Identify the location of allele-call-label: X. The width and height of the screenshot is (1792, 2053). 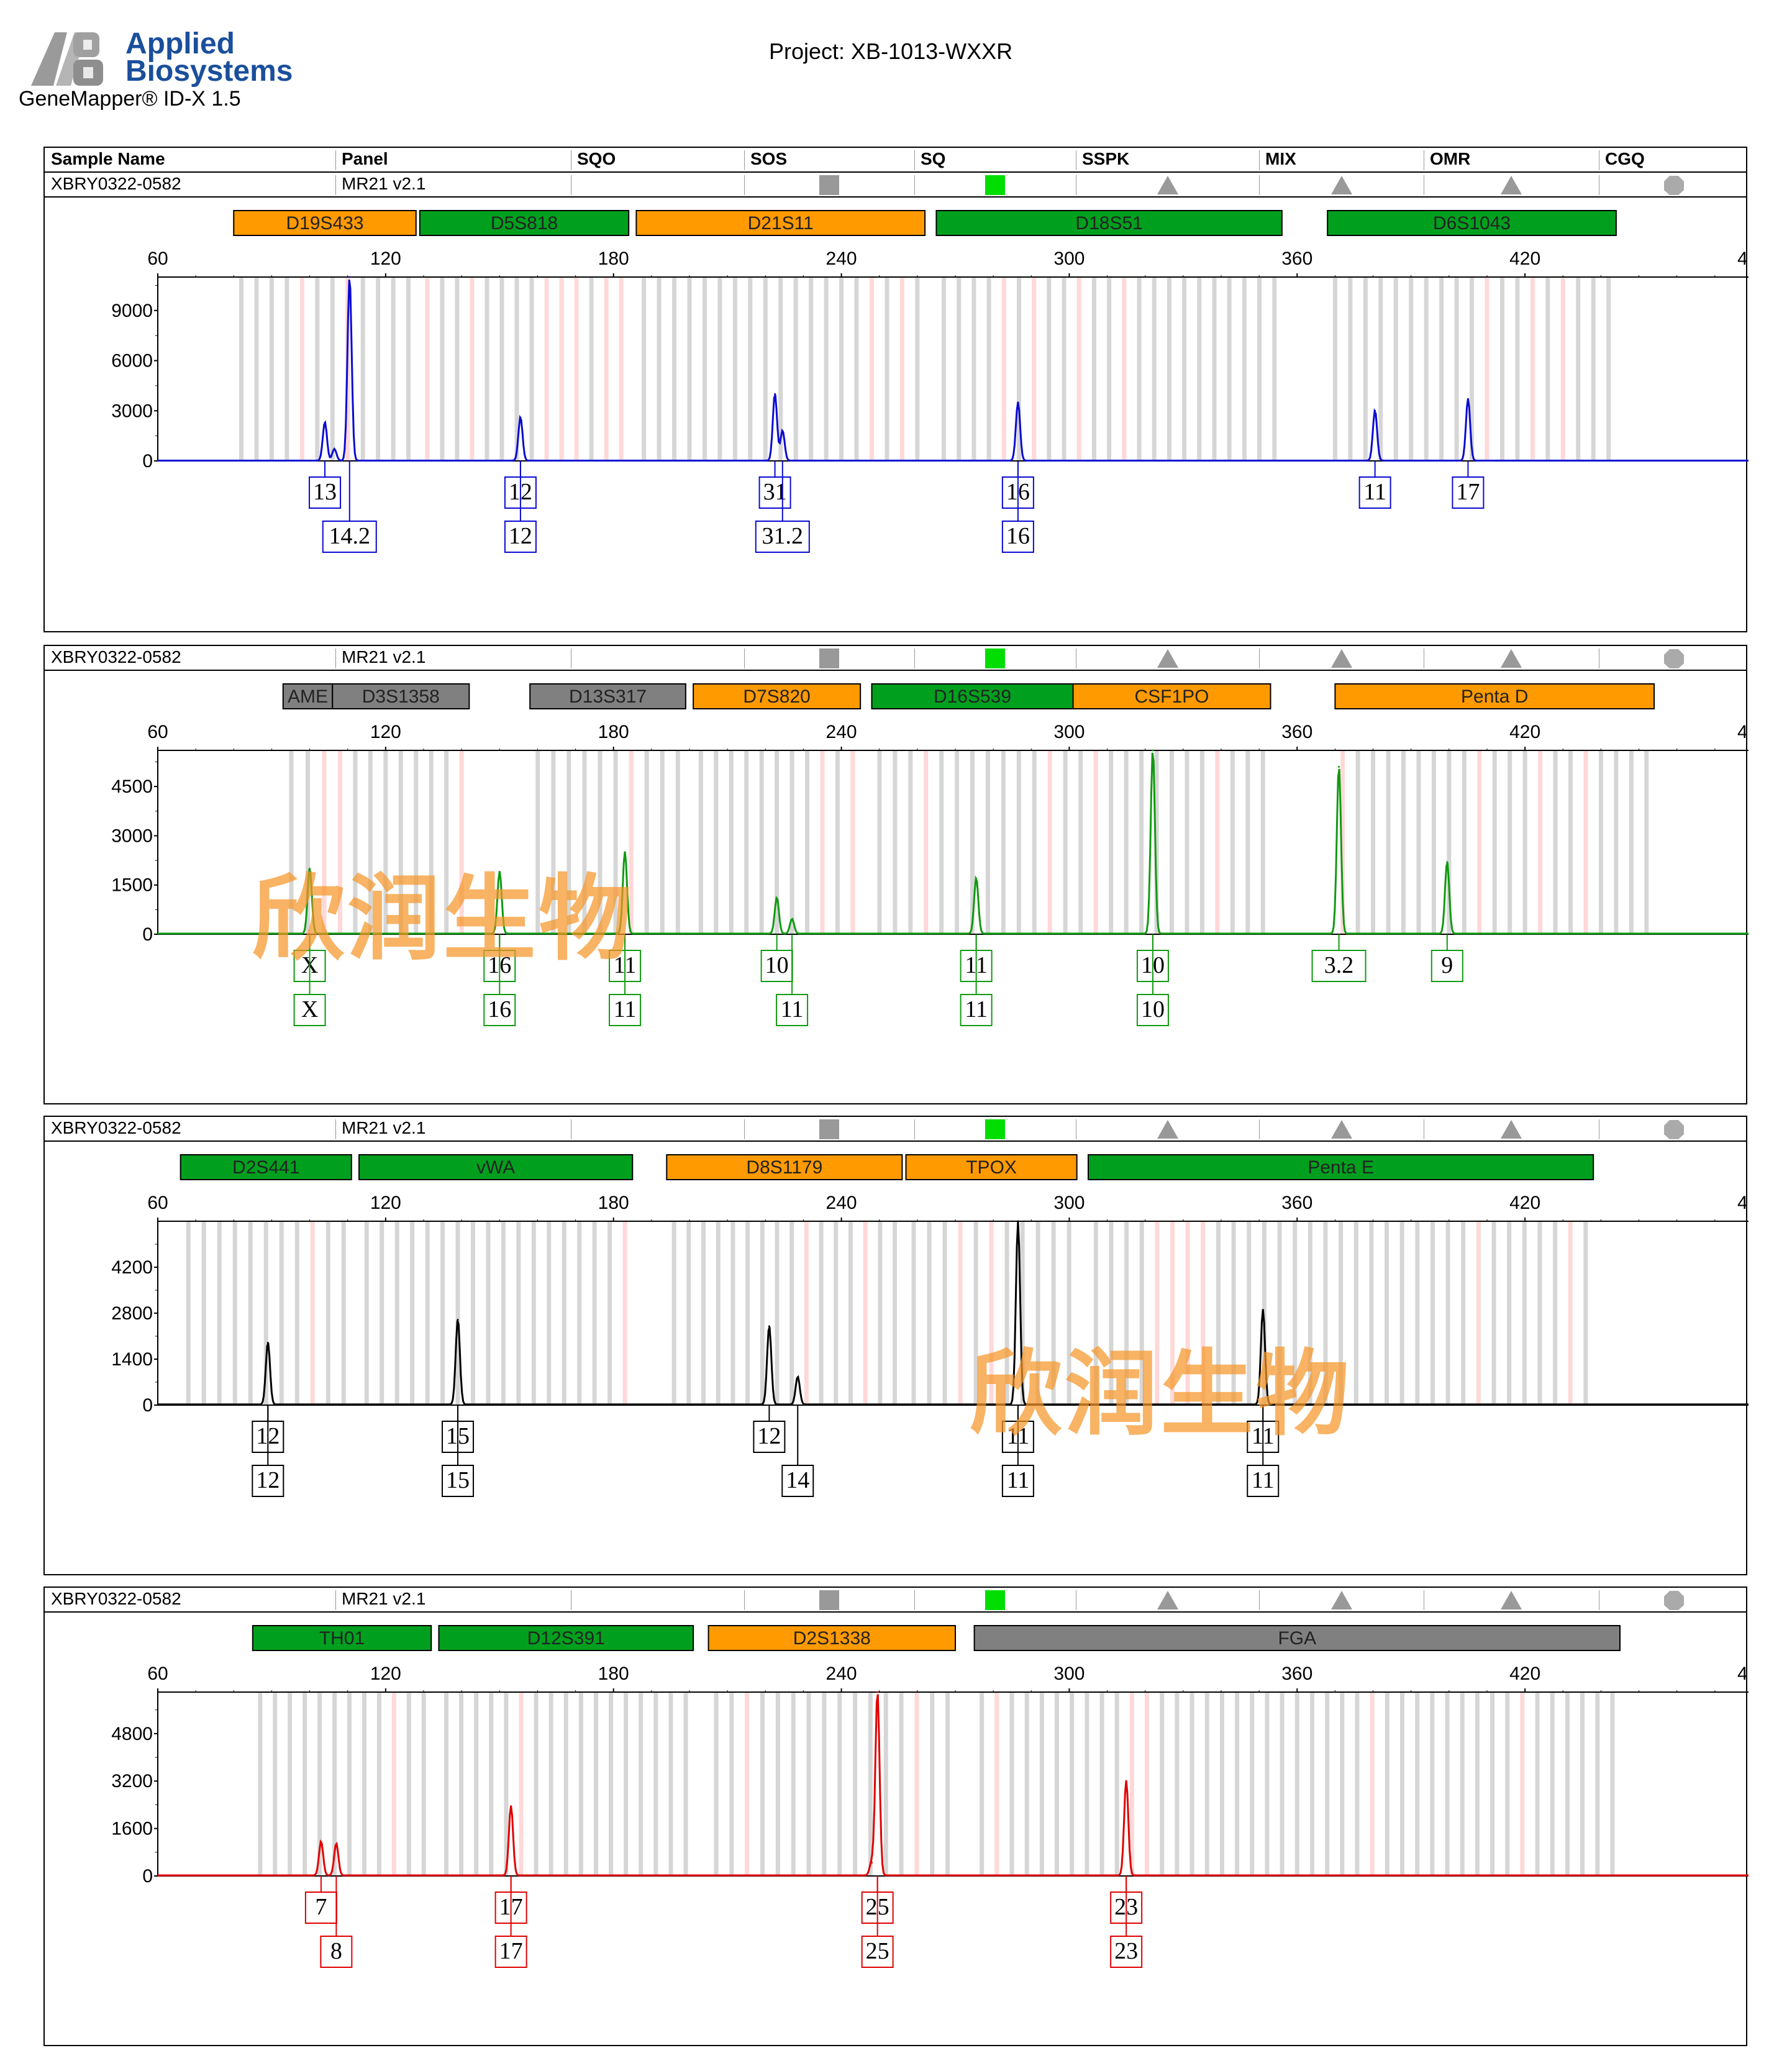
(309, 980).